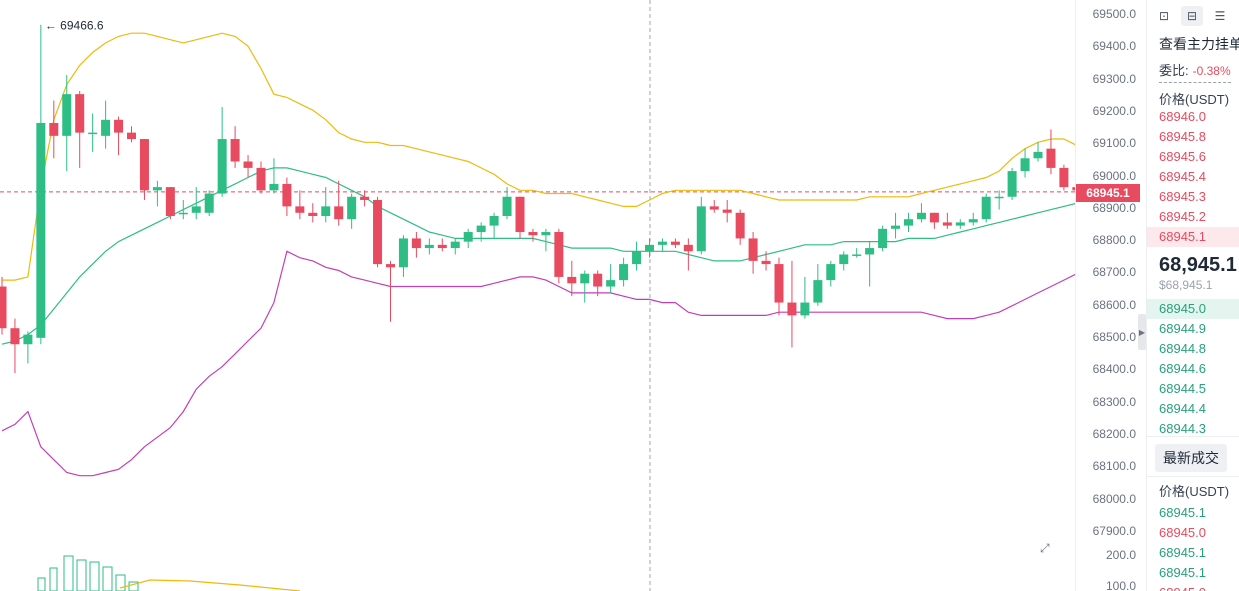  I want to click on orderbook-list-icon: ☰, so click(1220, 16).